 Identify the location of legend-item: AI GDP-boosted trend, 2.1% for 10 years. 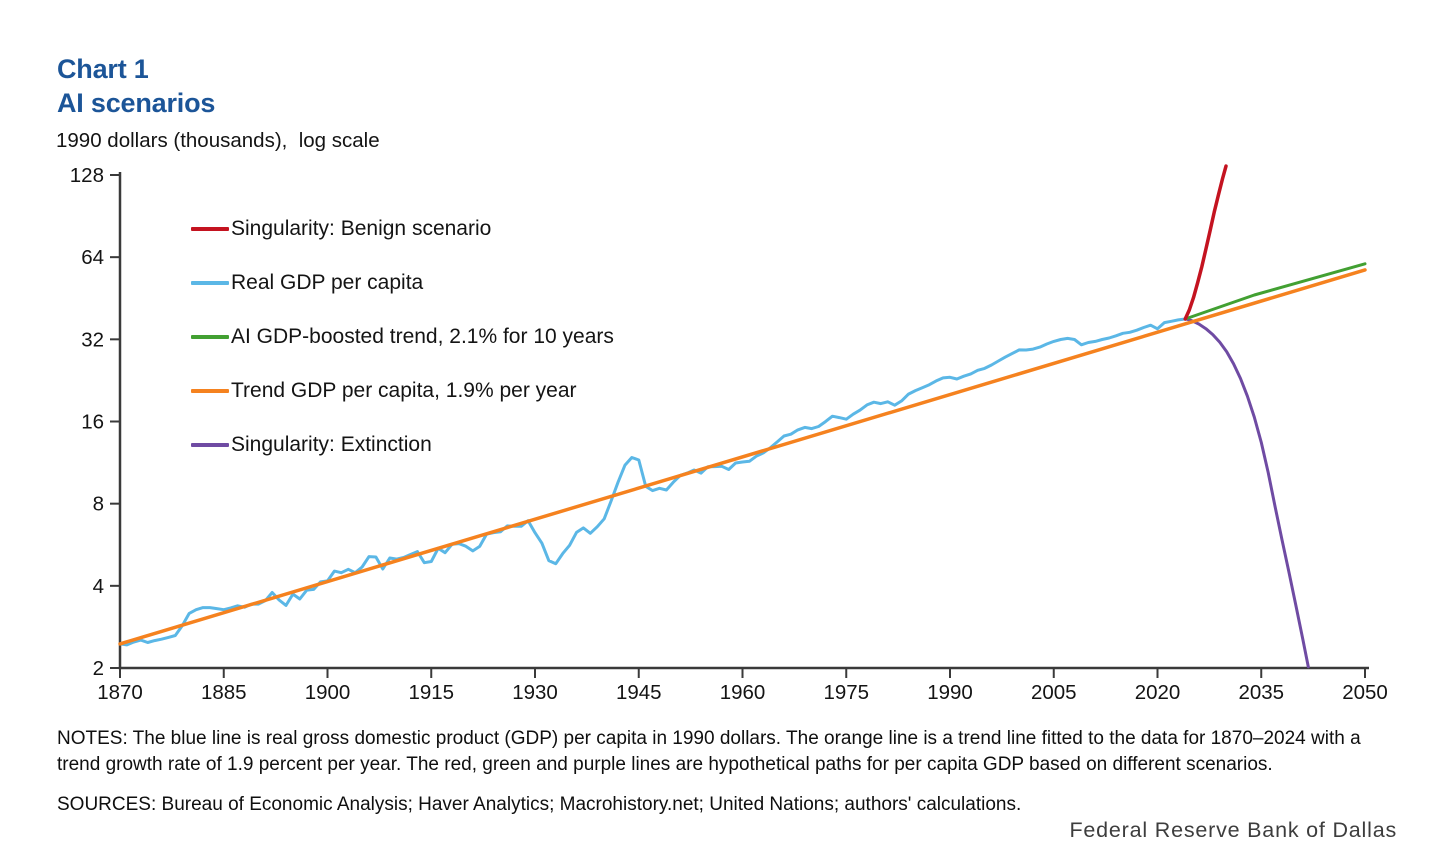
(402, 337).